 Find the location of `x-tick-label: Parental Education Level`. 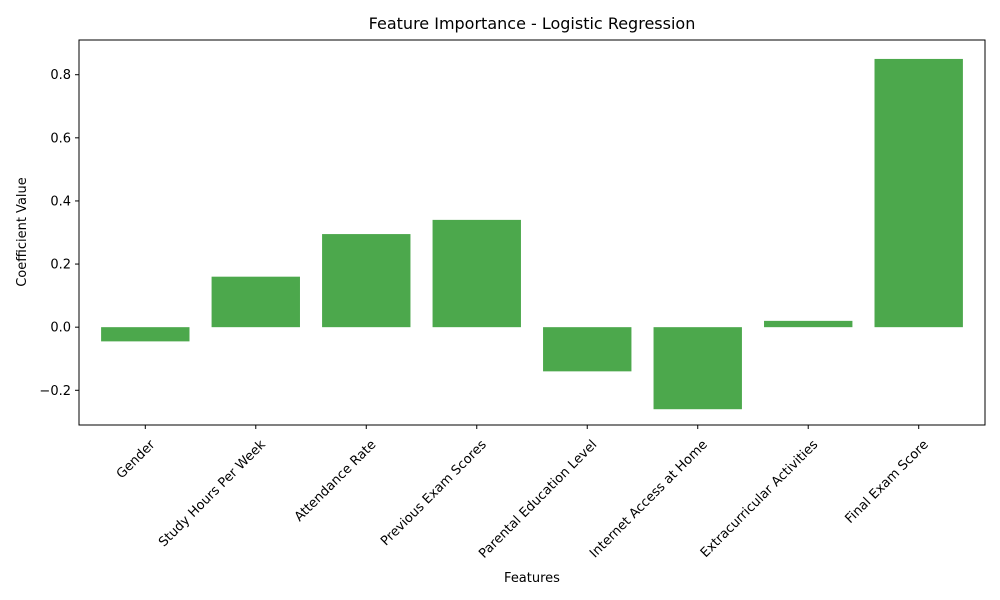

x-tick-label: Parental Education Level is located at coordinates (538, 499).